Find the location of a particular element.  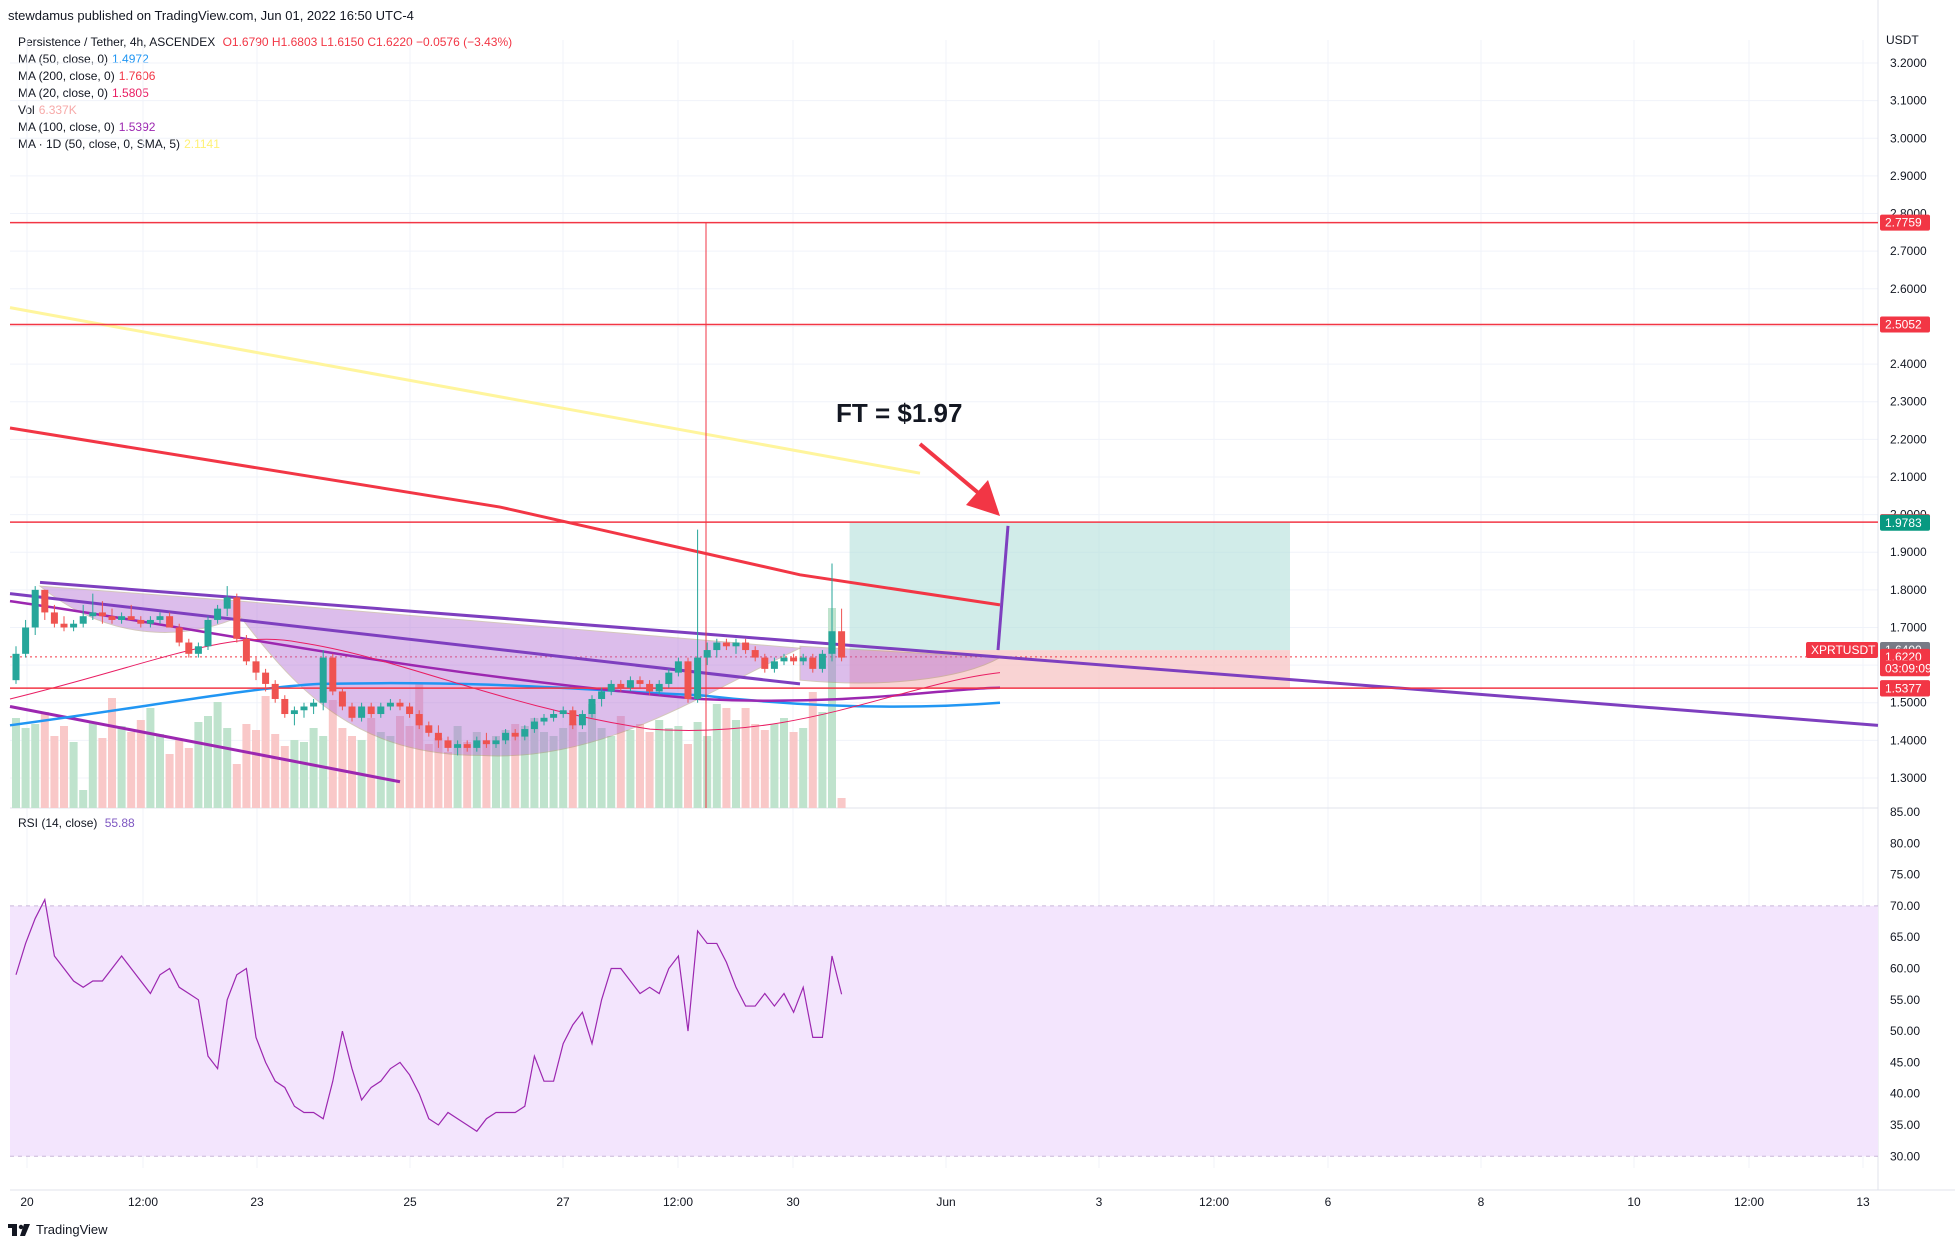

time-tick: 12:00 is located at coordinates (1749, 1202).